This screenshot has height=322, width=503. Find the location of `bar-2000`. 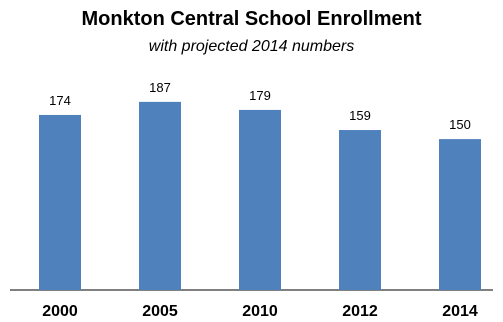

bar-2000 is located at coordinates (60, 202).